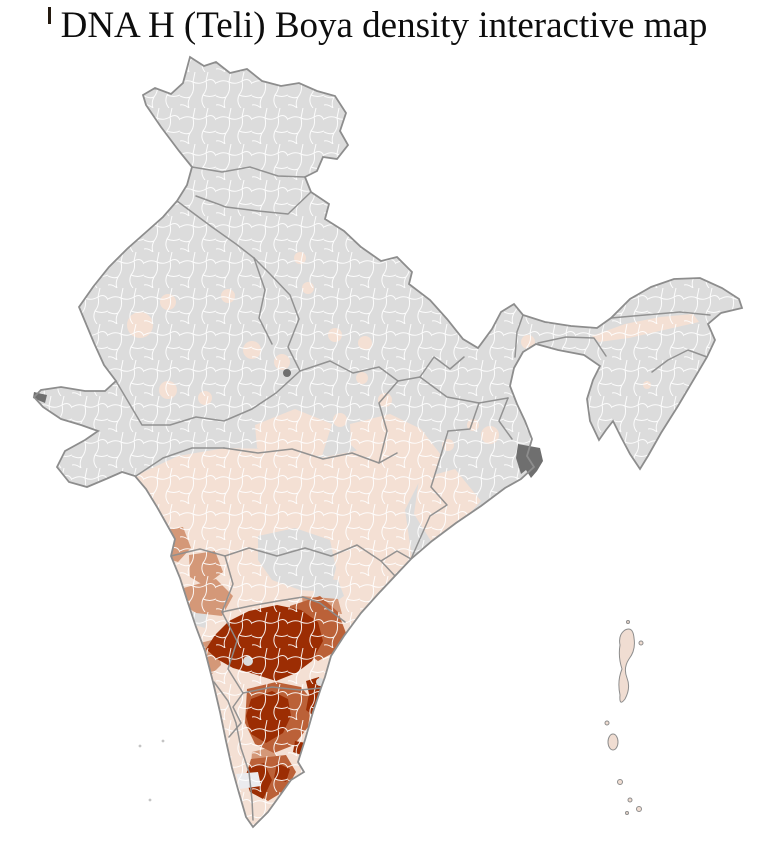  What do you see at coordinates (442, 367) in the screenshot?
I see `border-up-bihar` at bounding box center [442, 367].